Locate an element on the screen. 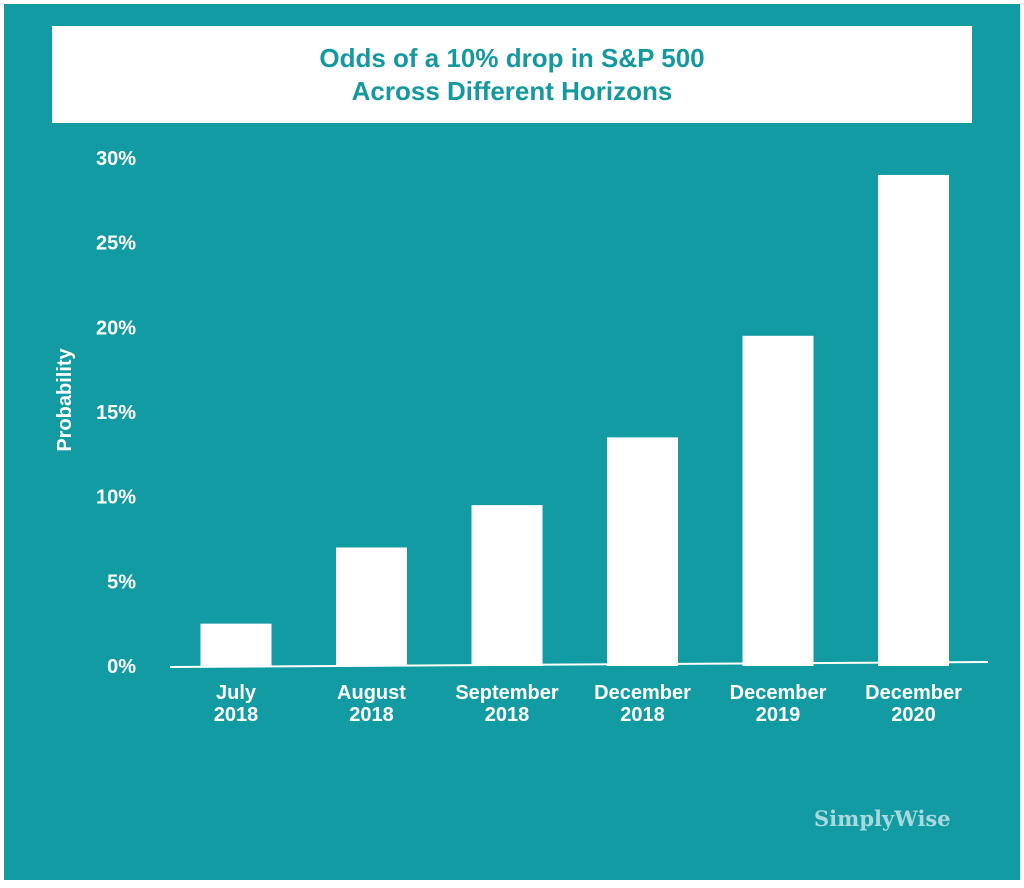  y-tick-label: 30% is located at coordinates (116, 159).